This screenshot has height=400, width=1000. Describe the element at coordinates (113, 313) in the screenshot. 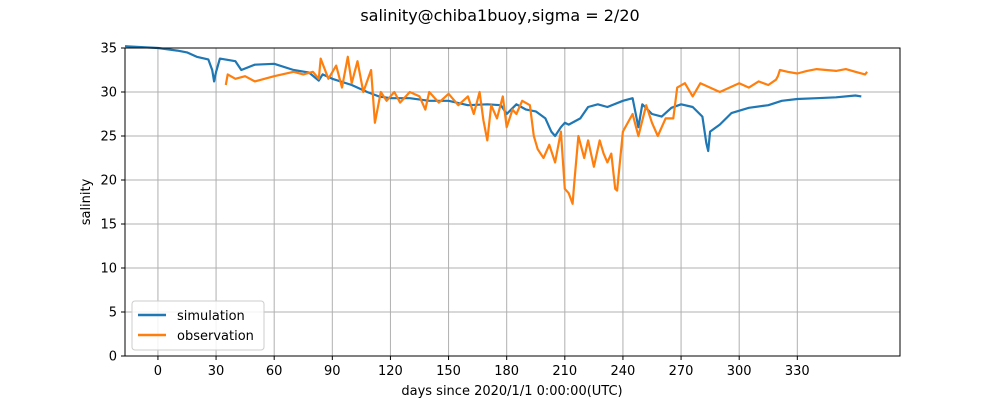

I see `y-tick-label: 5` at that location.